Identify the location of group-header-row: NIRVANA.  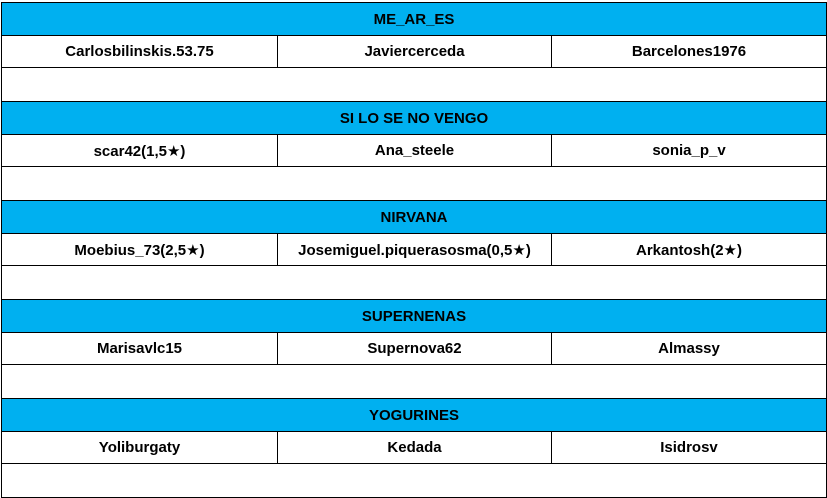
(413, 217).